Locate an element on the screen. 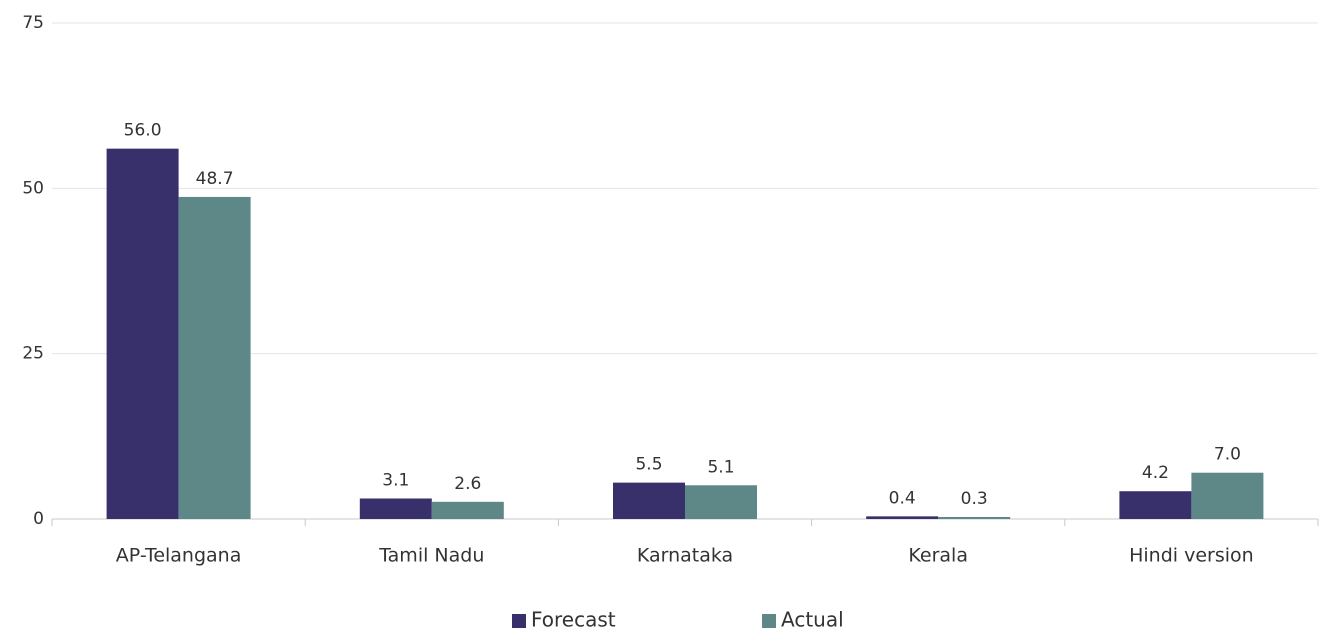 The image size is (1322, 630). legend-label: Actual is located at coordinates (812, 619).